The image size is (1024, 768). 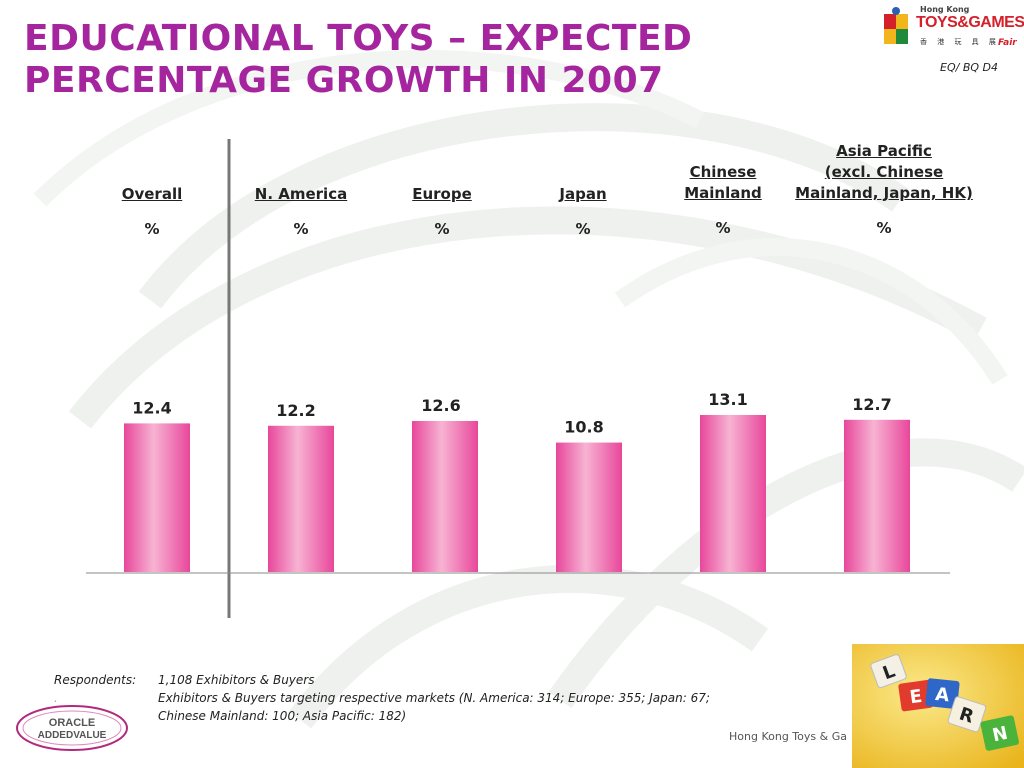 What do you see at coordinates (236, 680) in the screenshot?
I see `respondents-line-1: 1,108 Exhibitors & Buyers` at bounding box center [236, 680].